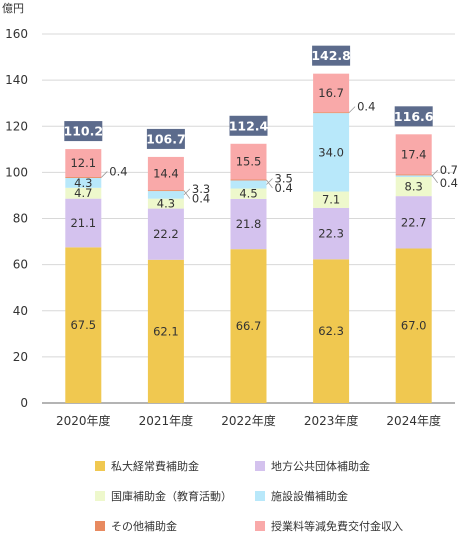 This screenshot has height=535, width=461. I want to click on legend-label: 地方公共団体補助金, so click(320, 466).